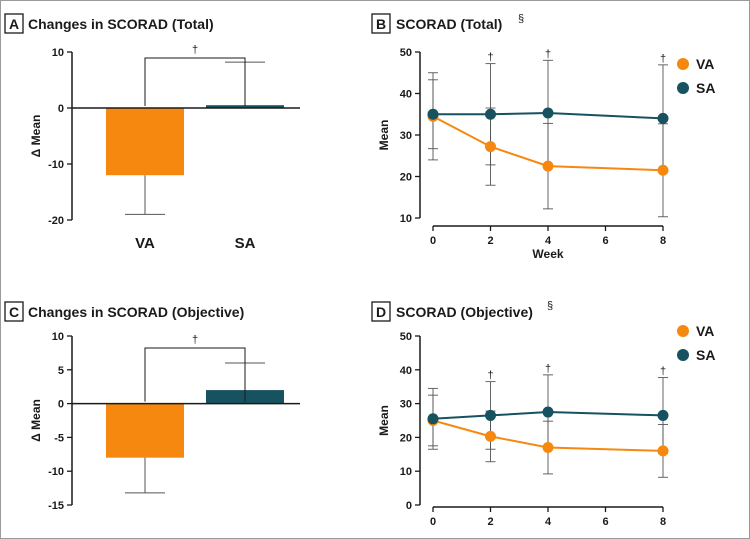 This screenshot has width=750, height=539. Describe the element at coordinates (548, 522) in the screenshot. I see `panel-d-x-tick-label: 4` at that location.